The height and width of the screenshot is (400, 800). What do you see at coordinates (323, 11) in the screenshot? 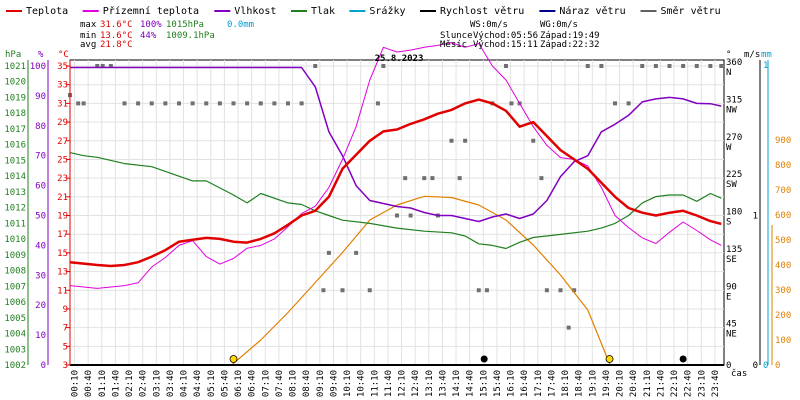
I see `legend-label: Tlak` at bounding box center [323, 11].